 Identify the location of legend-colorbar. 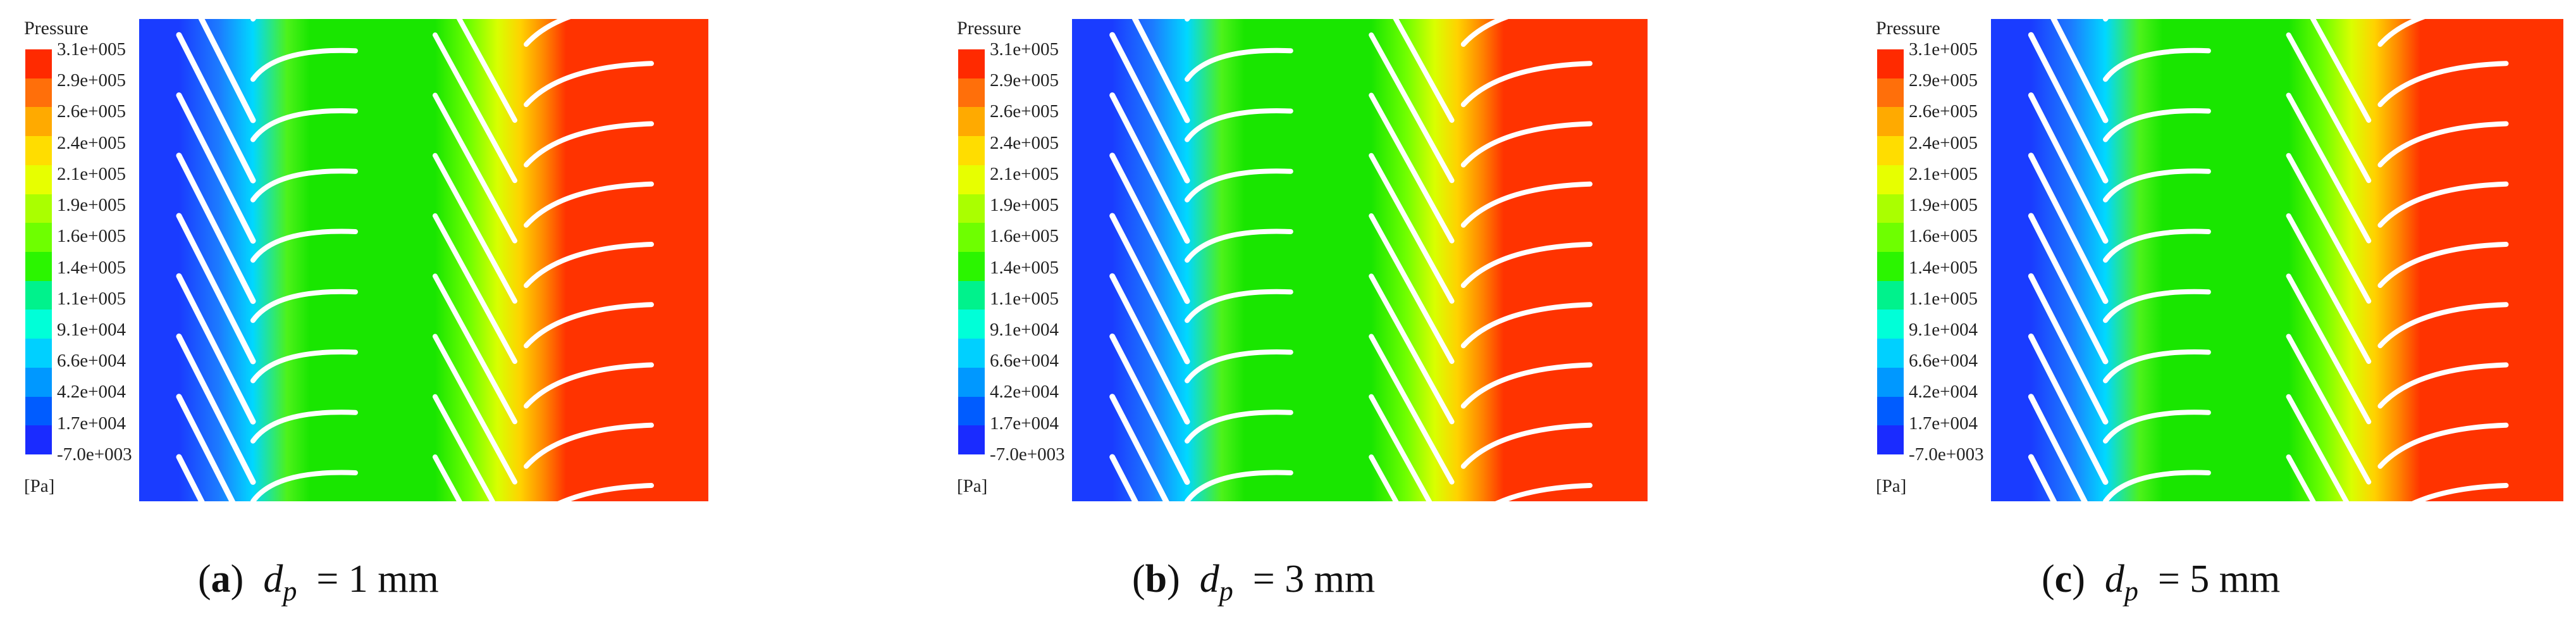
(1891, 252).